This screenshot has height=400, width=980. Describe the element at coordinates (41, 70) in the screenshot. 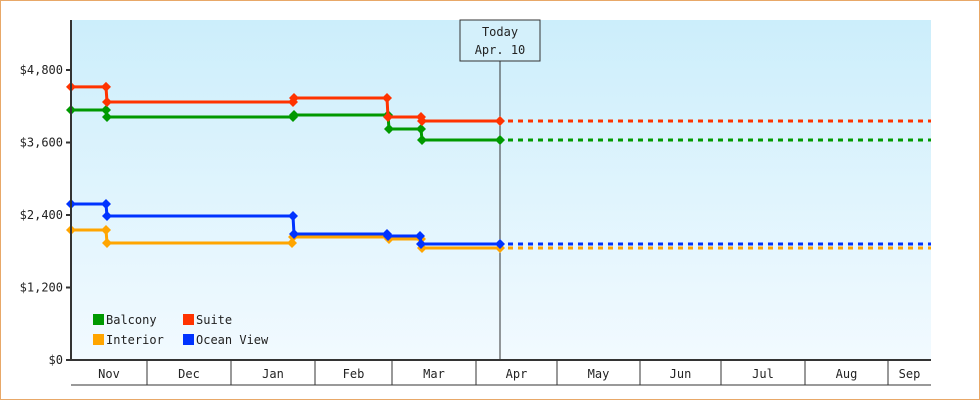

I see `y-tick-label: $4,800` at that location.